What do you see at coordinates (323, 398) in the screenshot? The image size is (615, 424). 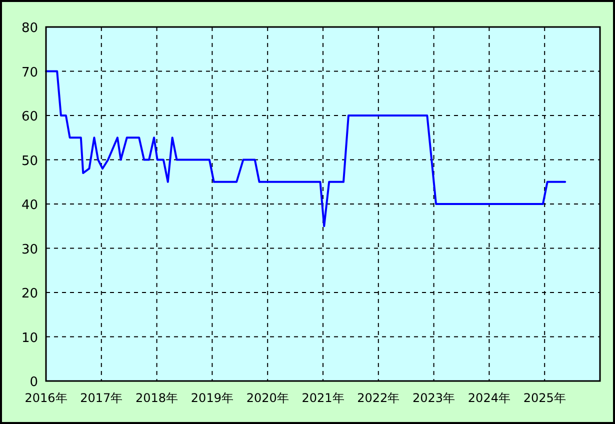 I see `x-tick-label: 2021年` at bounding box center [323, 398].